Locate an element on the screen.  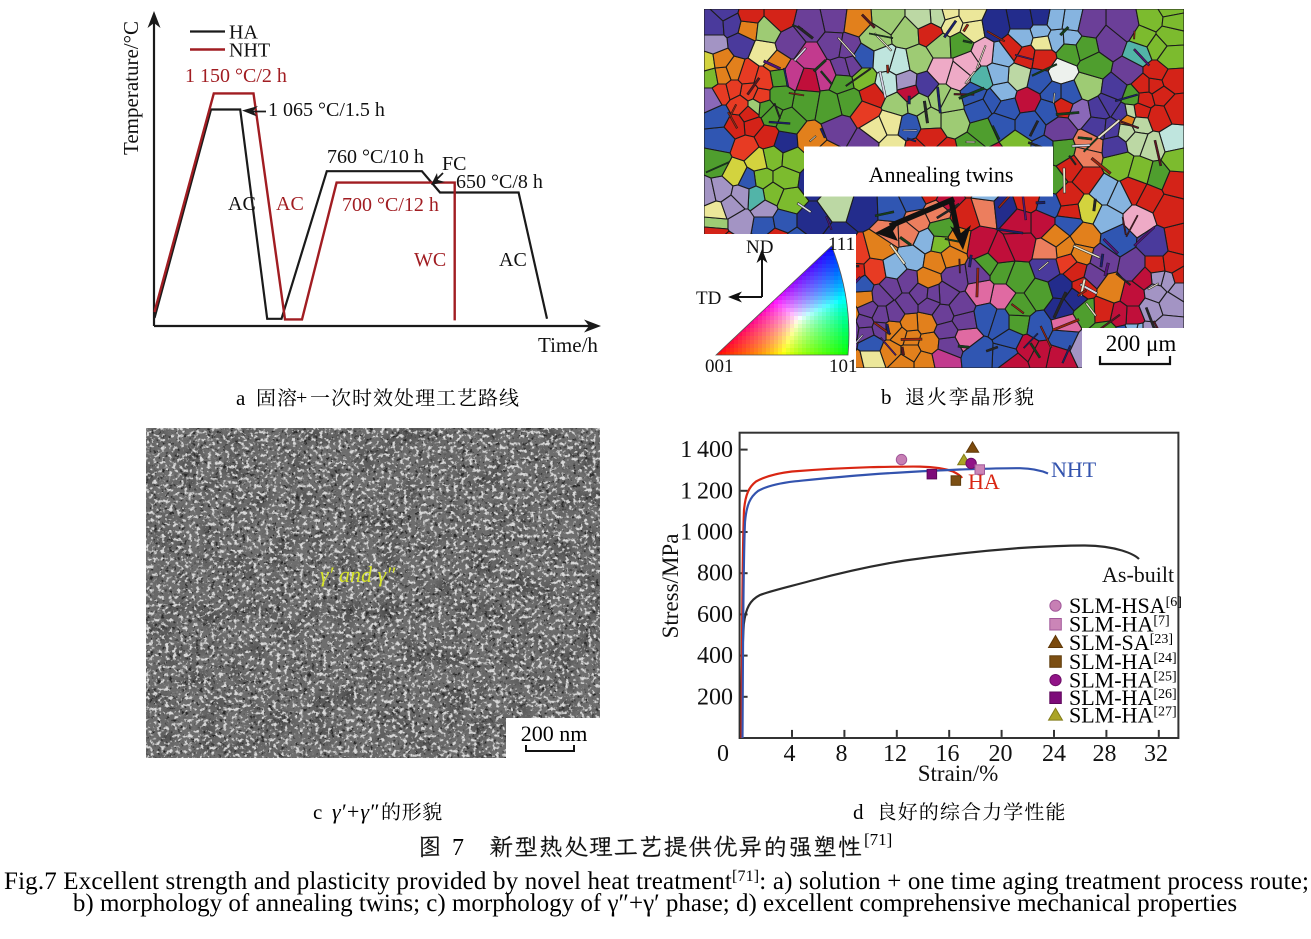
svg-text: Temperature/°C is located at coordinates (131, 88).